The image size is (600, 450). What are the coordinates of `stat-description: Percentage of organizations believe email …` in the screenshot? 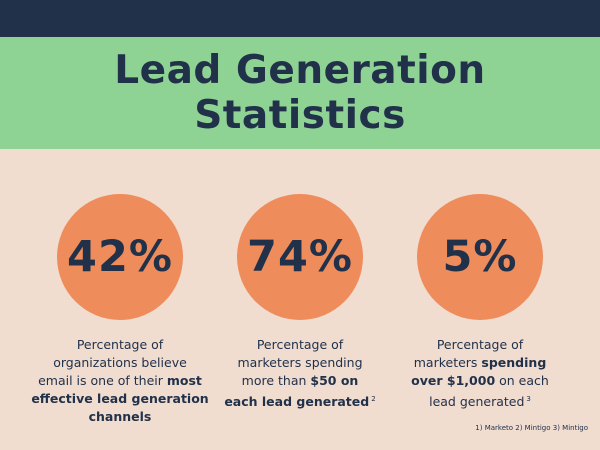 It's located at (120, 381).